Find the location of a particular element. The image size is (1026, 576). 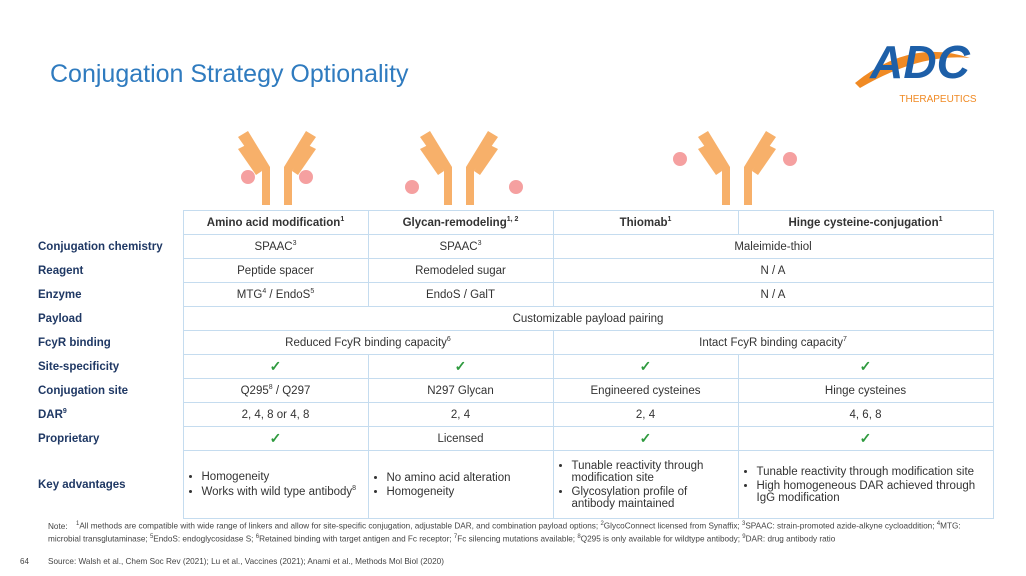

superscript: 6 is located at coordinates (448, 340).